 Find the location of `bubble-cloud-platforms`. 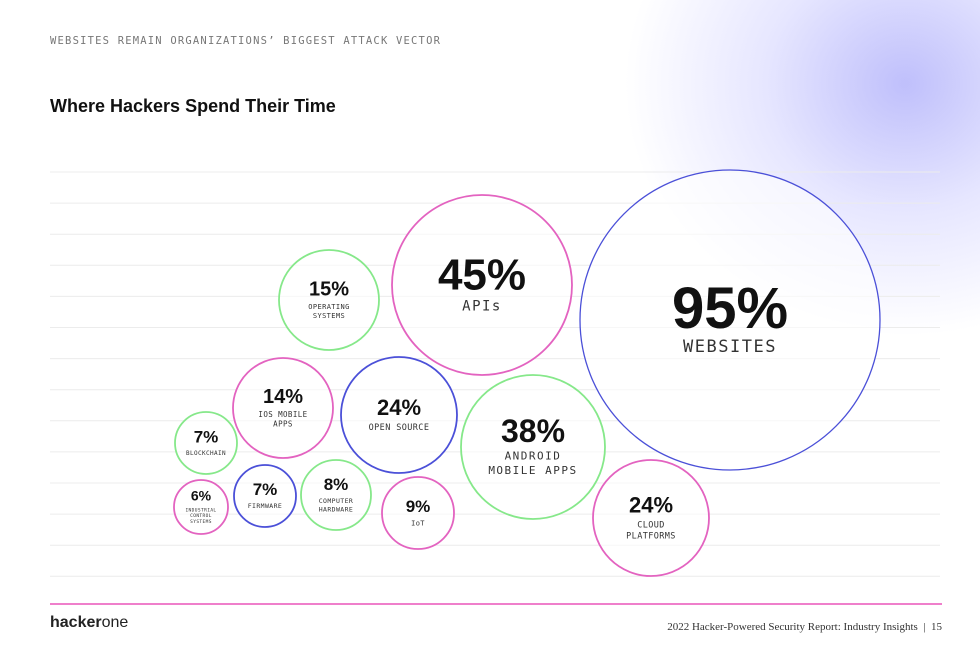

bubble-cloud-platforms is located at coordinates (651, 518).